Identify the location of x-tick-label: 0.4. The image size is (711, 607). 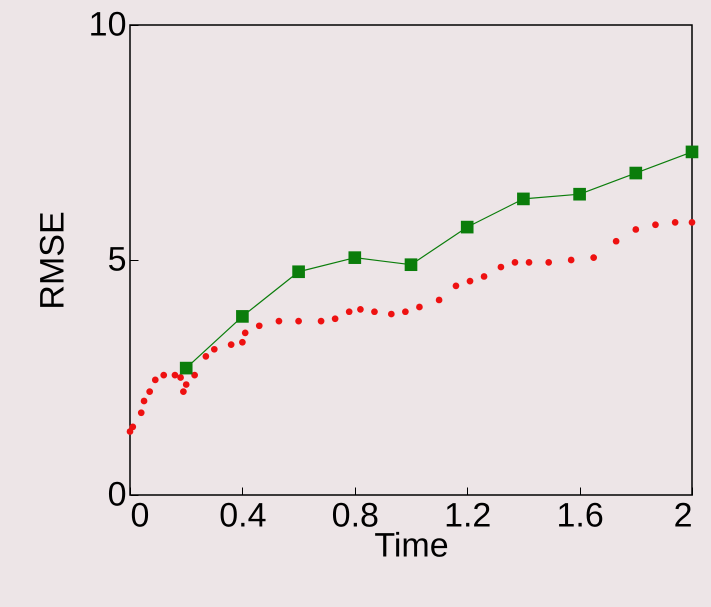
(243, 515).